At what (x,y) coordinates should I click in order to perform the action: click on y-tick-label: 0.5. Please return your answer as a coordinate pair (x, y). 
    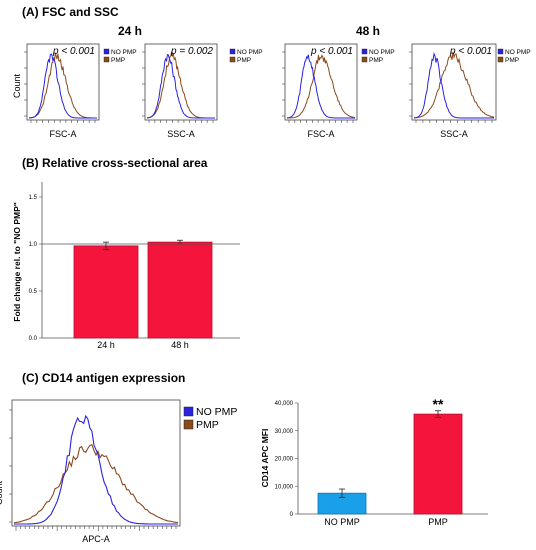
    Looking at the image, I should click on (33, 292).